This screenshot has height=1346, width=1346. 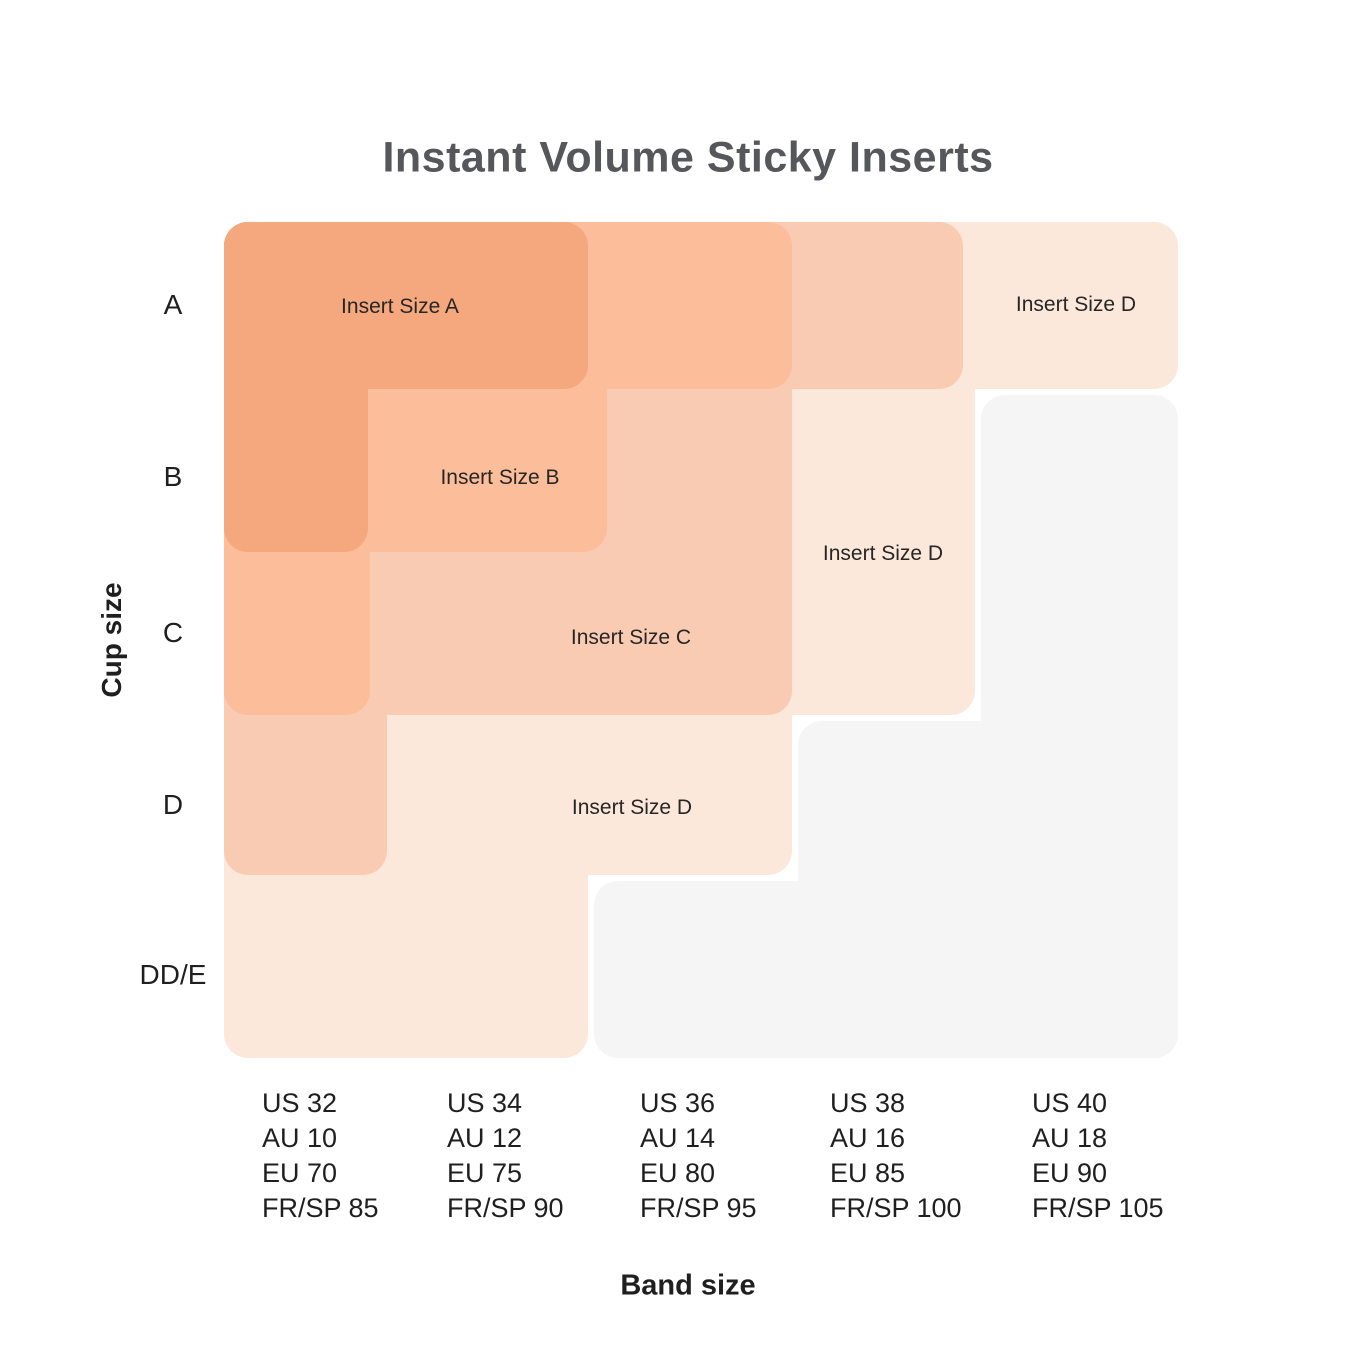 I want to click on x-tick-band-40: US 40 AU 18 EU 90 FR/SP 105, so click(x=1098, y=1156).